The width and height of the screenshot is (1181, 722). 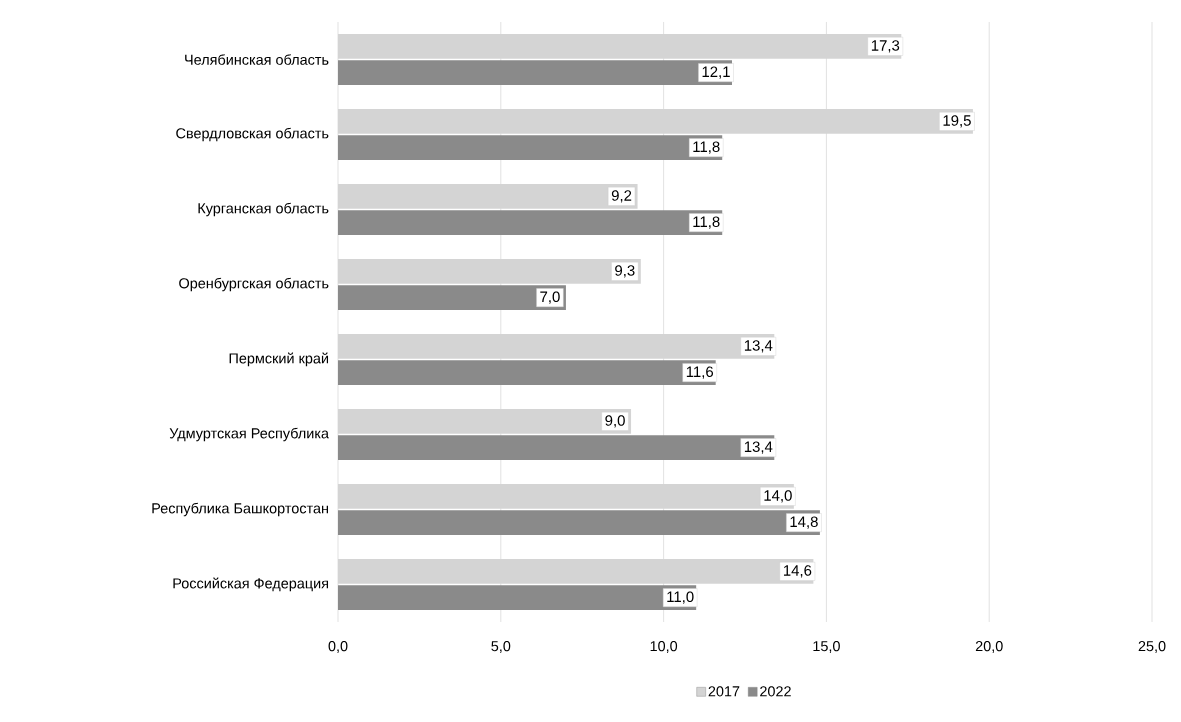 I want to click on x-tick-label: 20,0, so click(x=989, y=647).